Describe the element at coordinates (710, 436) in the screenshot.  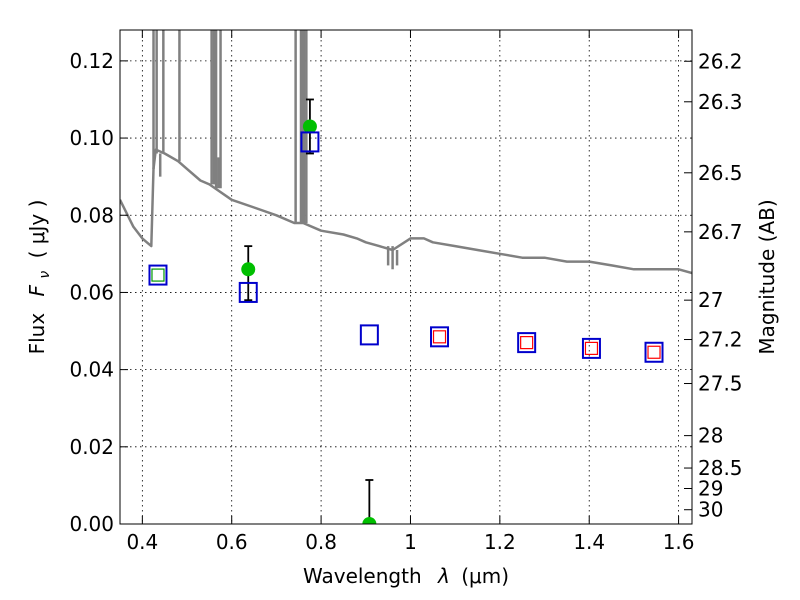
I see `y2-tick-label: 28` at that location.